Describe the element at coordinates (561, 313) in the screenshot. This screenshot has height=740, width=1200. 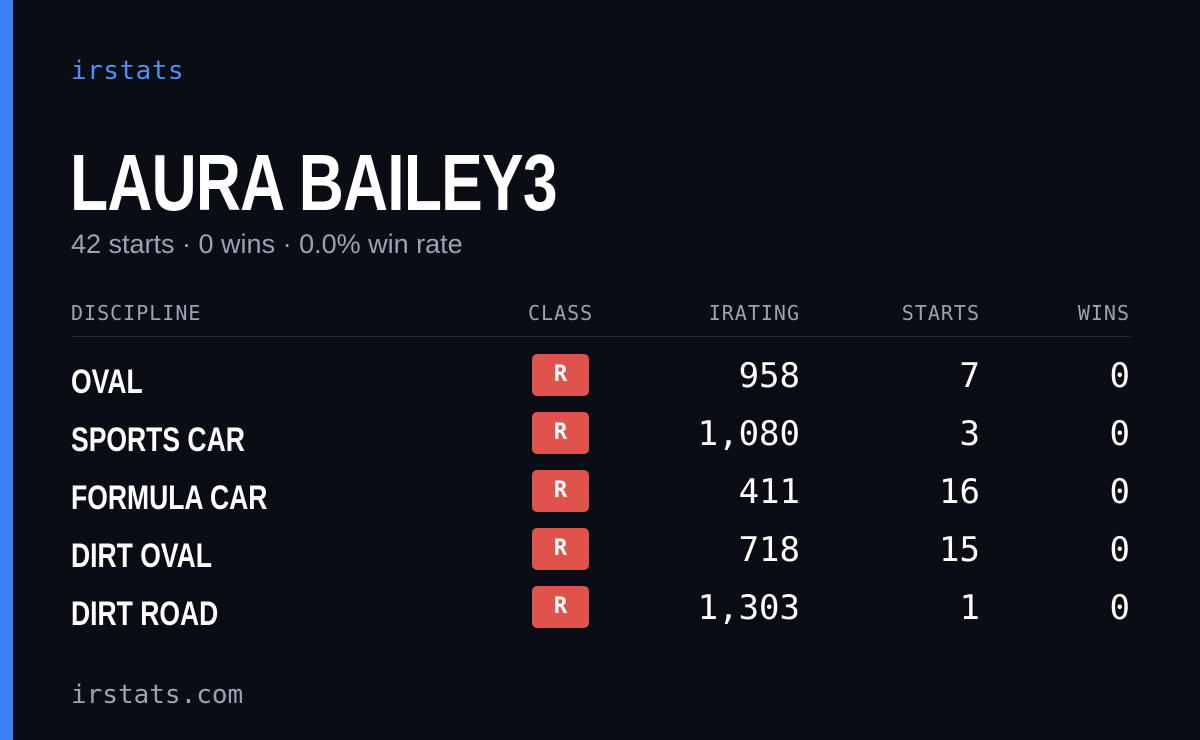
I see `header-class: CLASS` at that location.